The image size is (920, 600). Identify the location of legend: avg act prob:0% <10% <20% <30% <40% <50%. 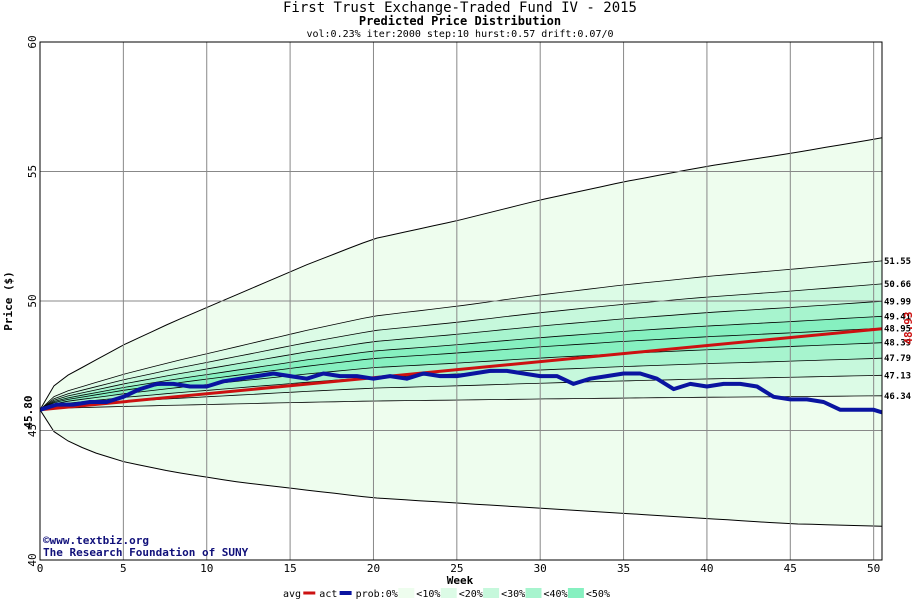
(446, 594).